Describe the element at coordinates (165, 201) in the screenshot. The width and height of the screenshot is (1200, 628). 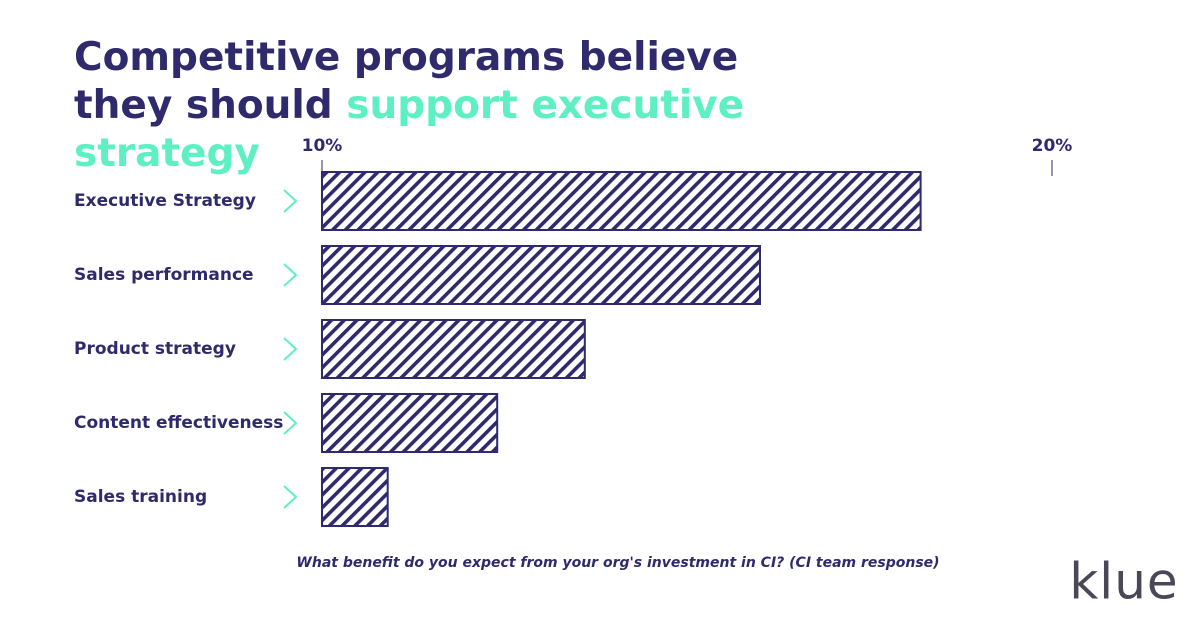
I see `category-label: Executive Strategy` at that location.